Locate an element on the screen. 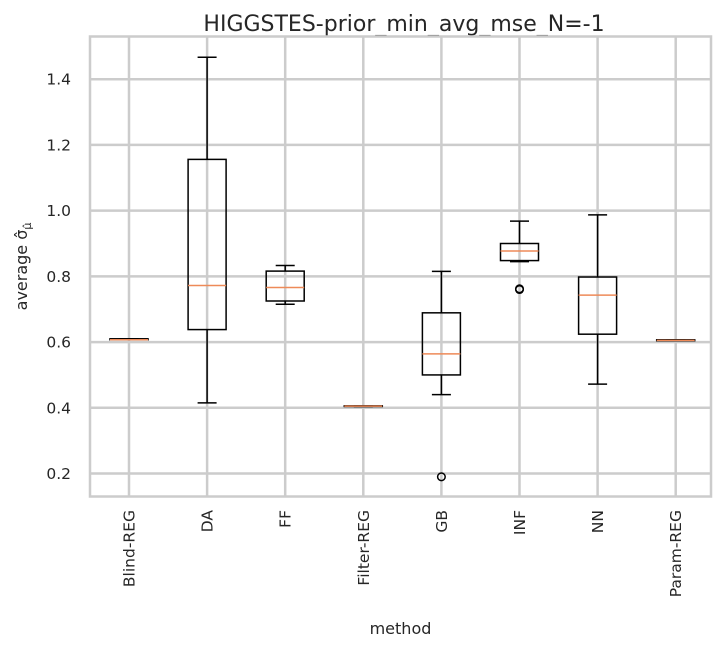  box-blind-reg is located at coordinates (129, 339).